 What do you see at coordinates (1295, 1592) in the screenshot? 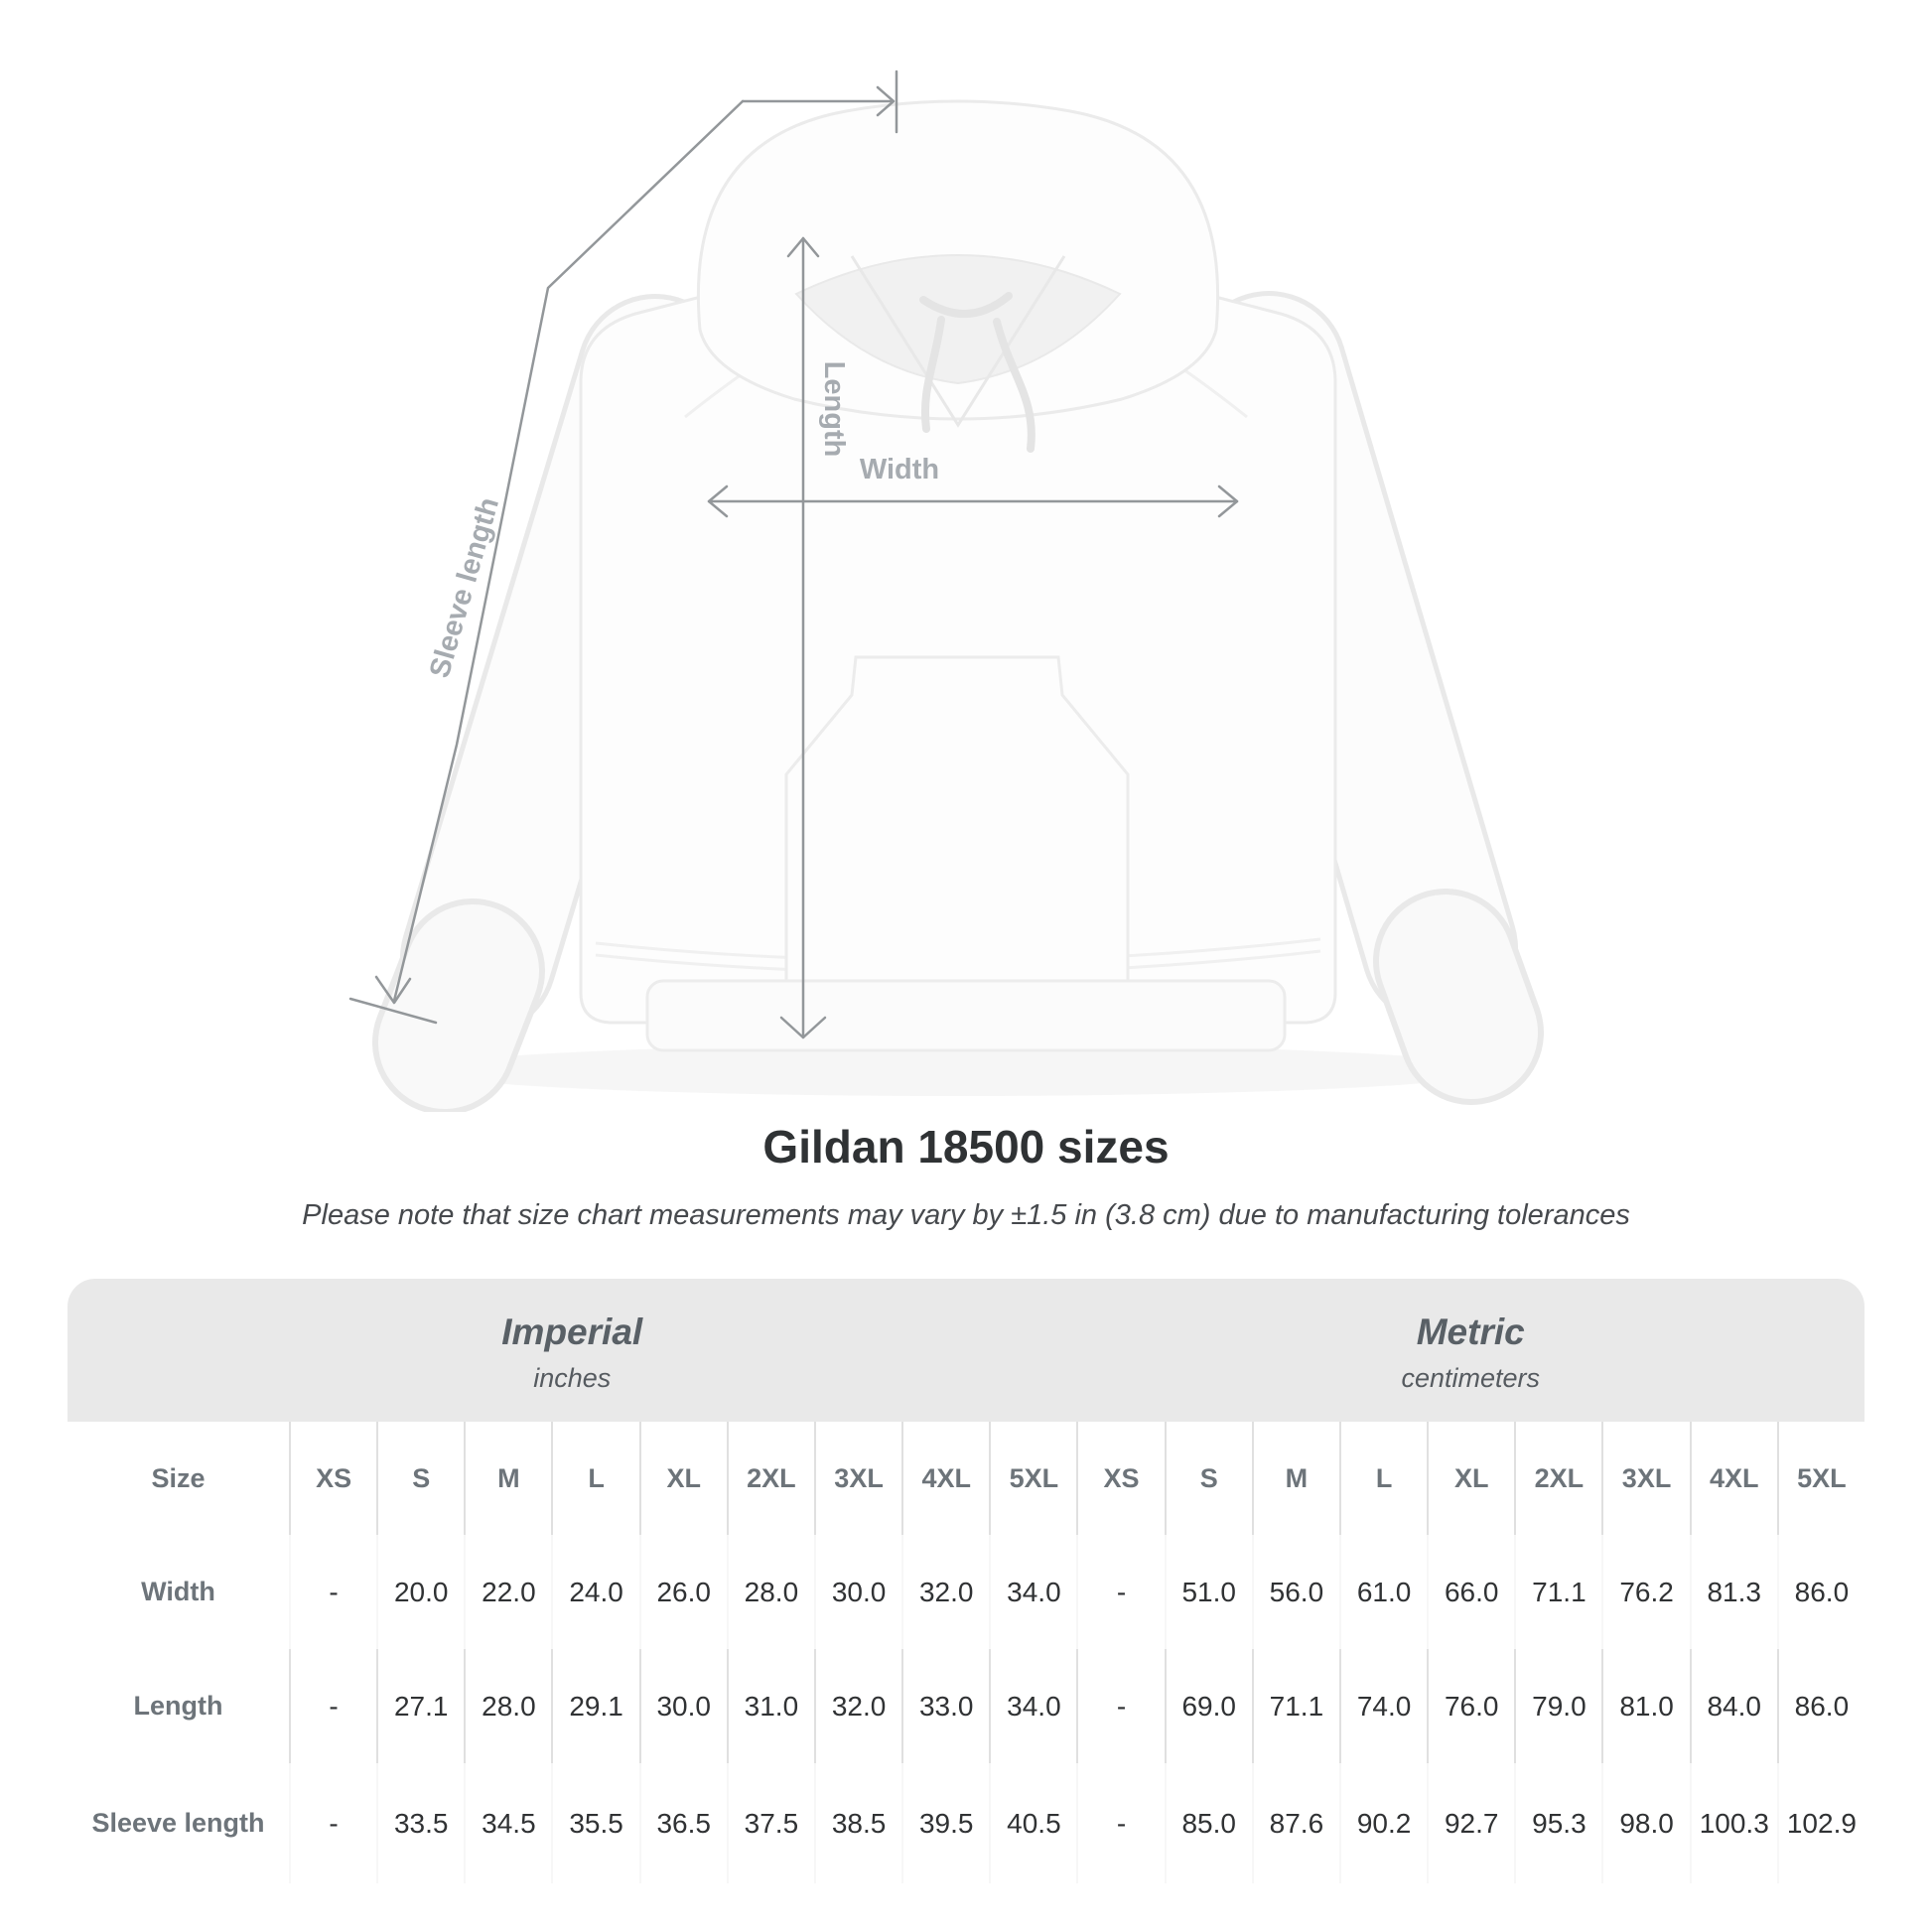
I see `table-cell: 56.0` at bounding box center [1295, 1592].